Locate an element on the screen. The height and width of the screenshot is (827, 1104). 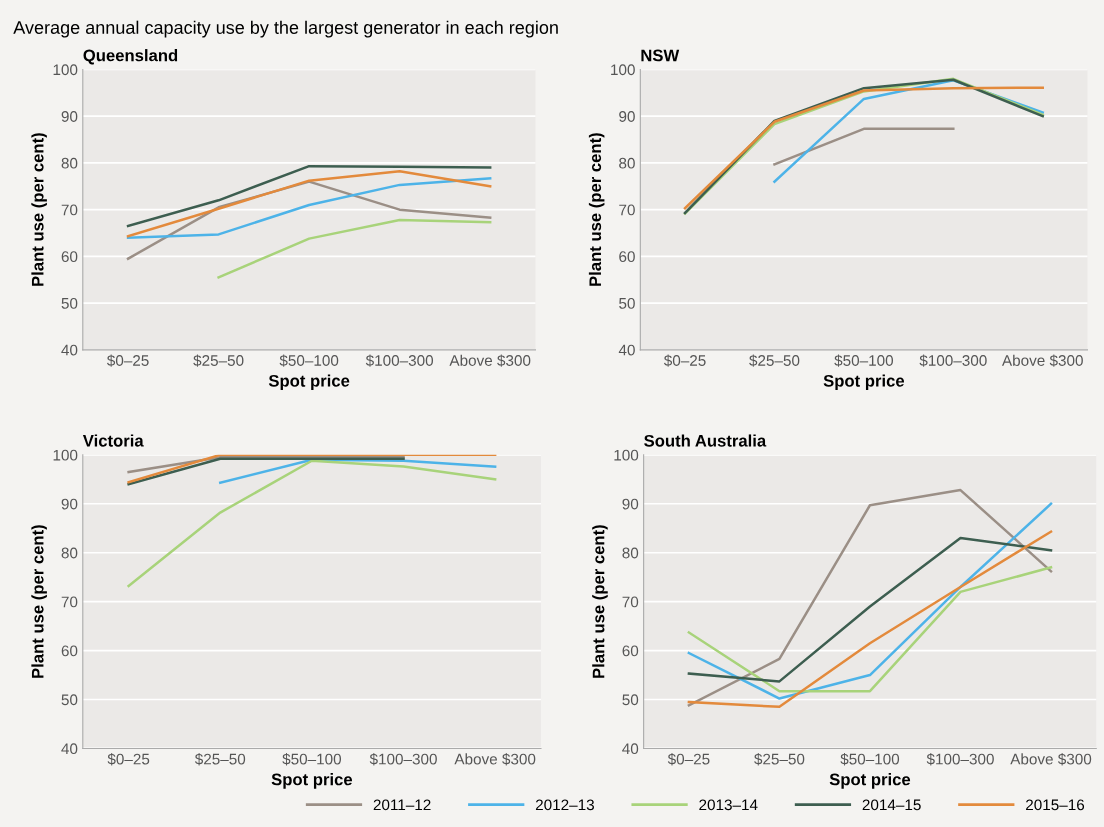
chart-title: Victoria is located at coordinates (113, 440).